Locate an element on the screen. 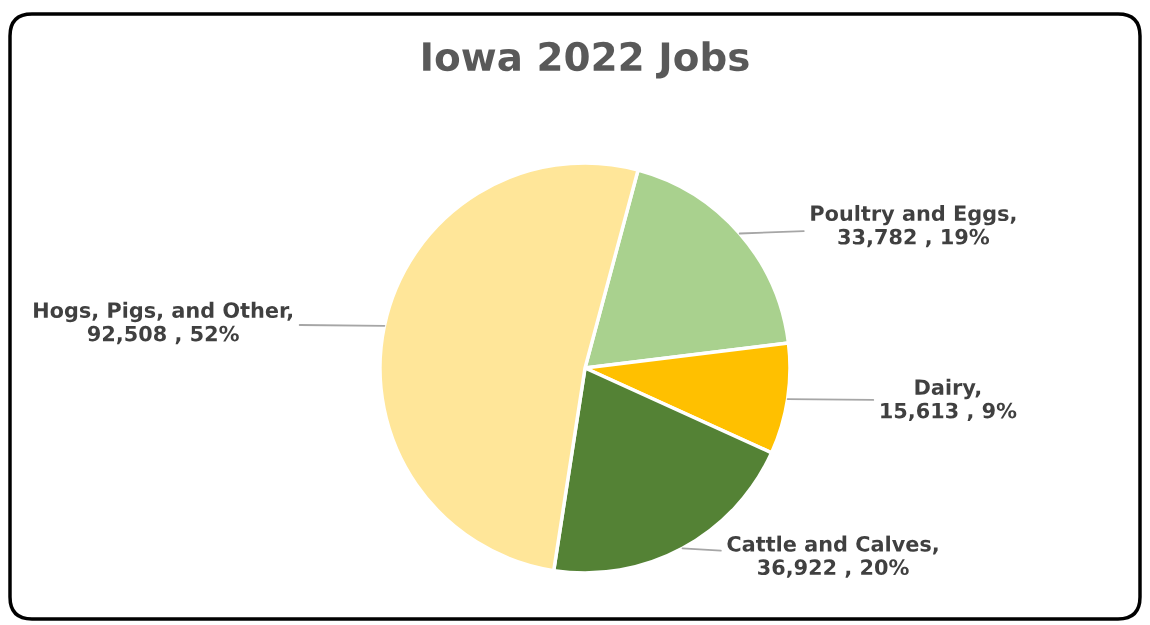 Image resolution: width=1150 pixels, height=625 pixels. slice-label: Cattle and Calves, 36,922 , 20% is located at coordinates (832, 556).